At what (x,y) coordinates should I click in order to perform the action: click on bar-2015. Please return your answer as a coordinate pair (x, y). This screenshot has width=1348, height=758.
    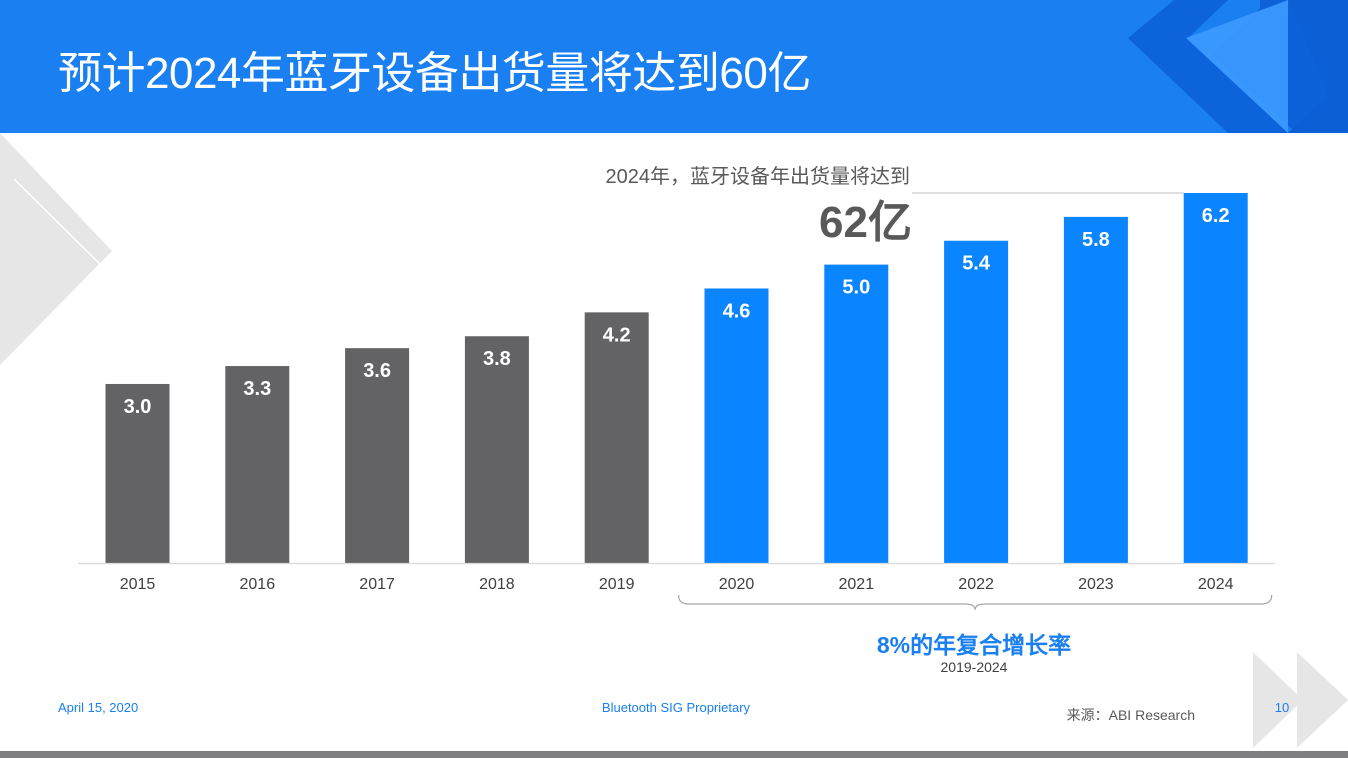
    Looking at the image, I should click on (137, 473).